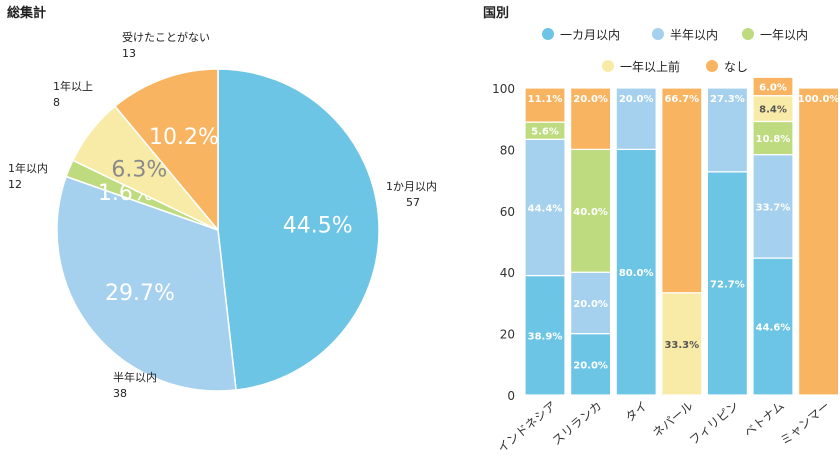 The height and width of the screenshot is (471, 840). Describe the element at coordinates (714, 423) in the screenshot. I see `x-category-label: フィリピン` at that location.